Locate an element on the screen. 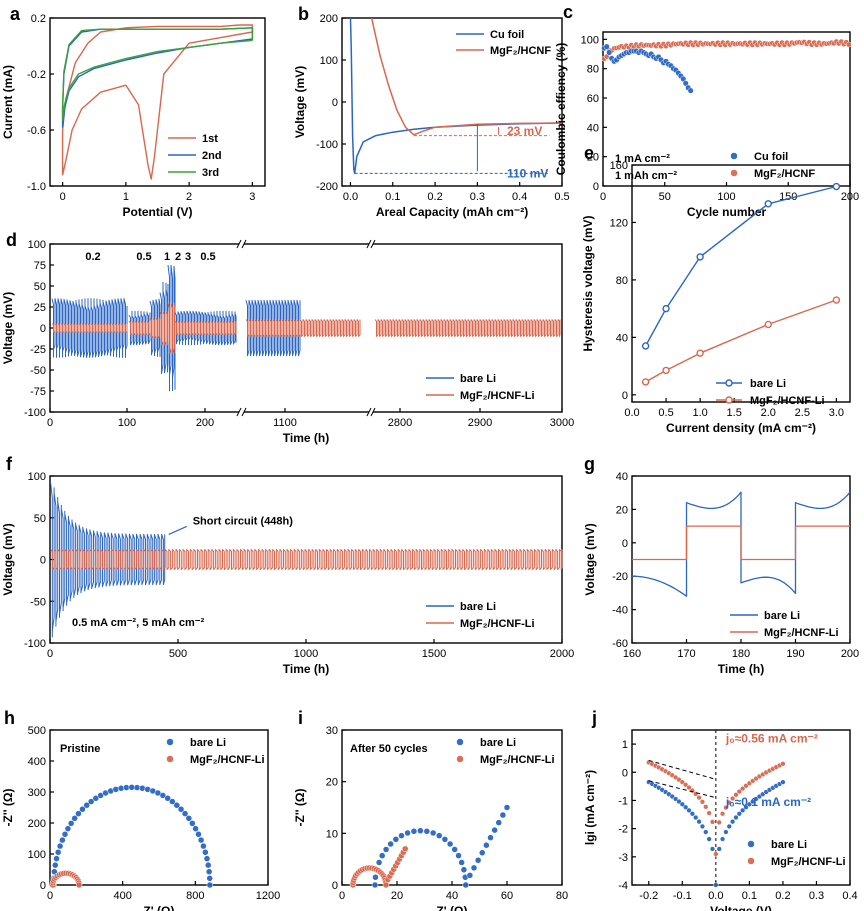 This screenshot has width=864, height=911. y-tick-label: 50 is located at coordinates (40, 519).